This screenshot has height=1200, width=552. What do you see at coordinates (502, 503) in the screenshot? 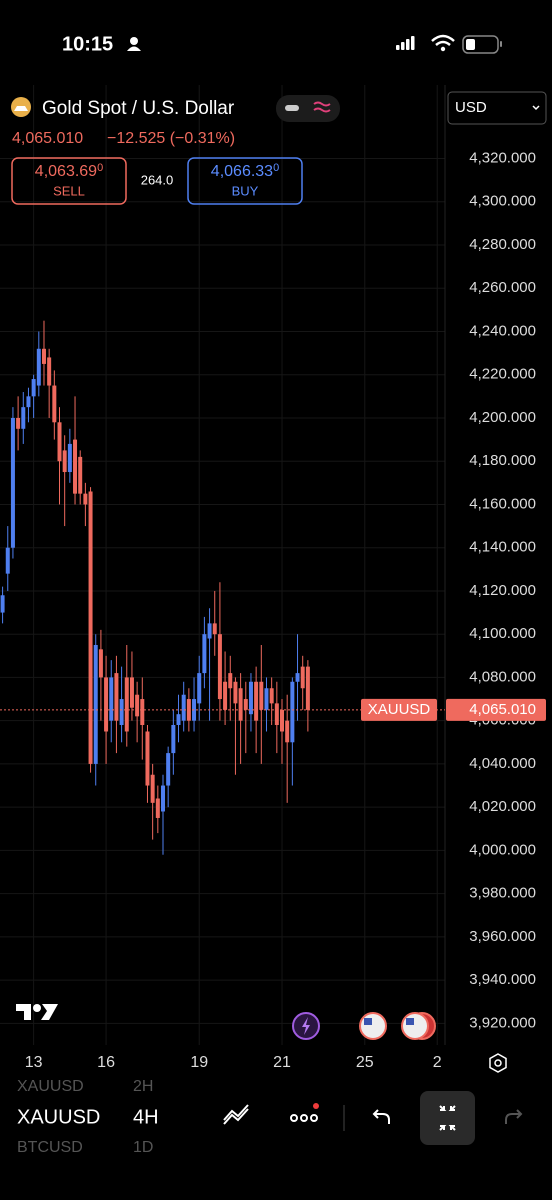
I see `y-tick-label: 4,160.000` at bounding box center [502, 503].